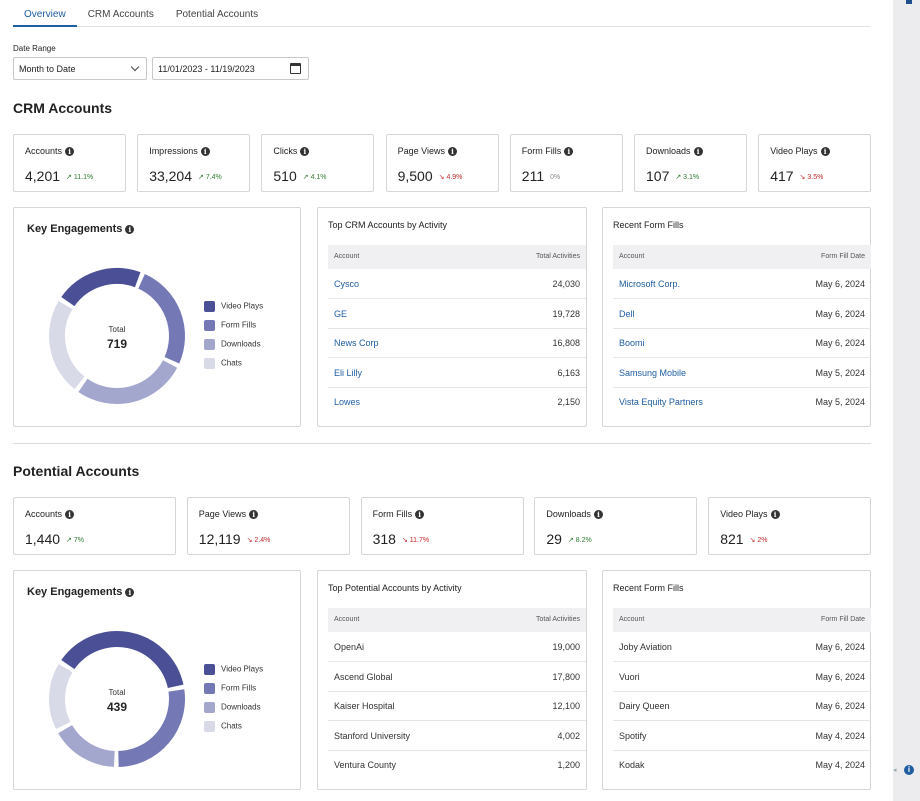 The height and width of the screenshot is (801, 920). What do you see at coordinates (632, 343) in the screenshot?
I see `account-name: Boomi` at bounding box center [632, 343].